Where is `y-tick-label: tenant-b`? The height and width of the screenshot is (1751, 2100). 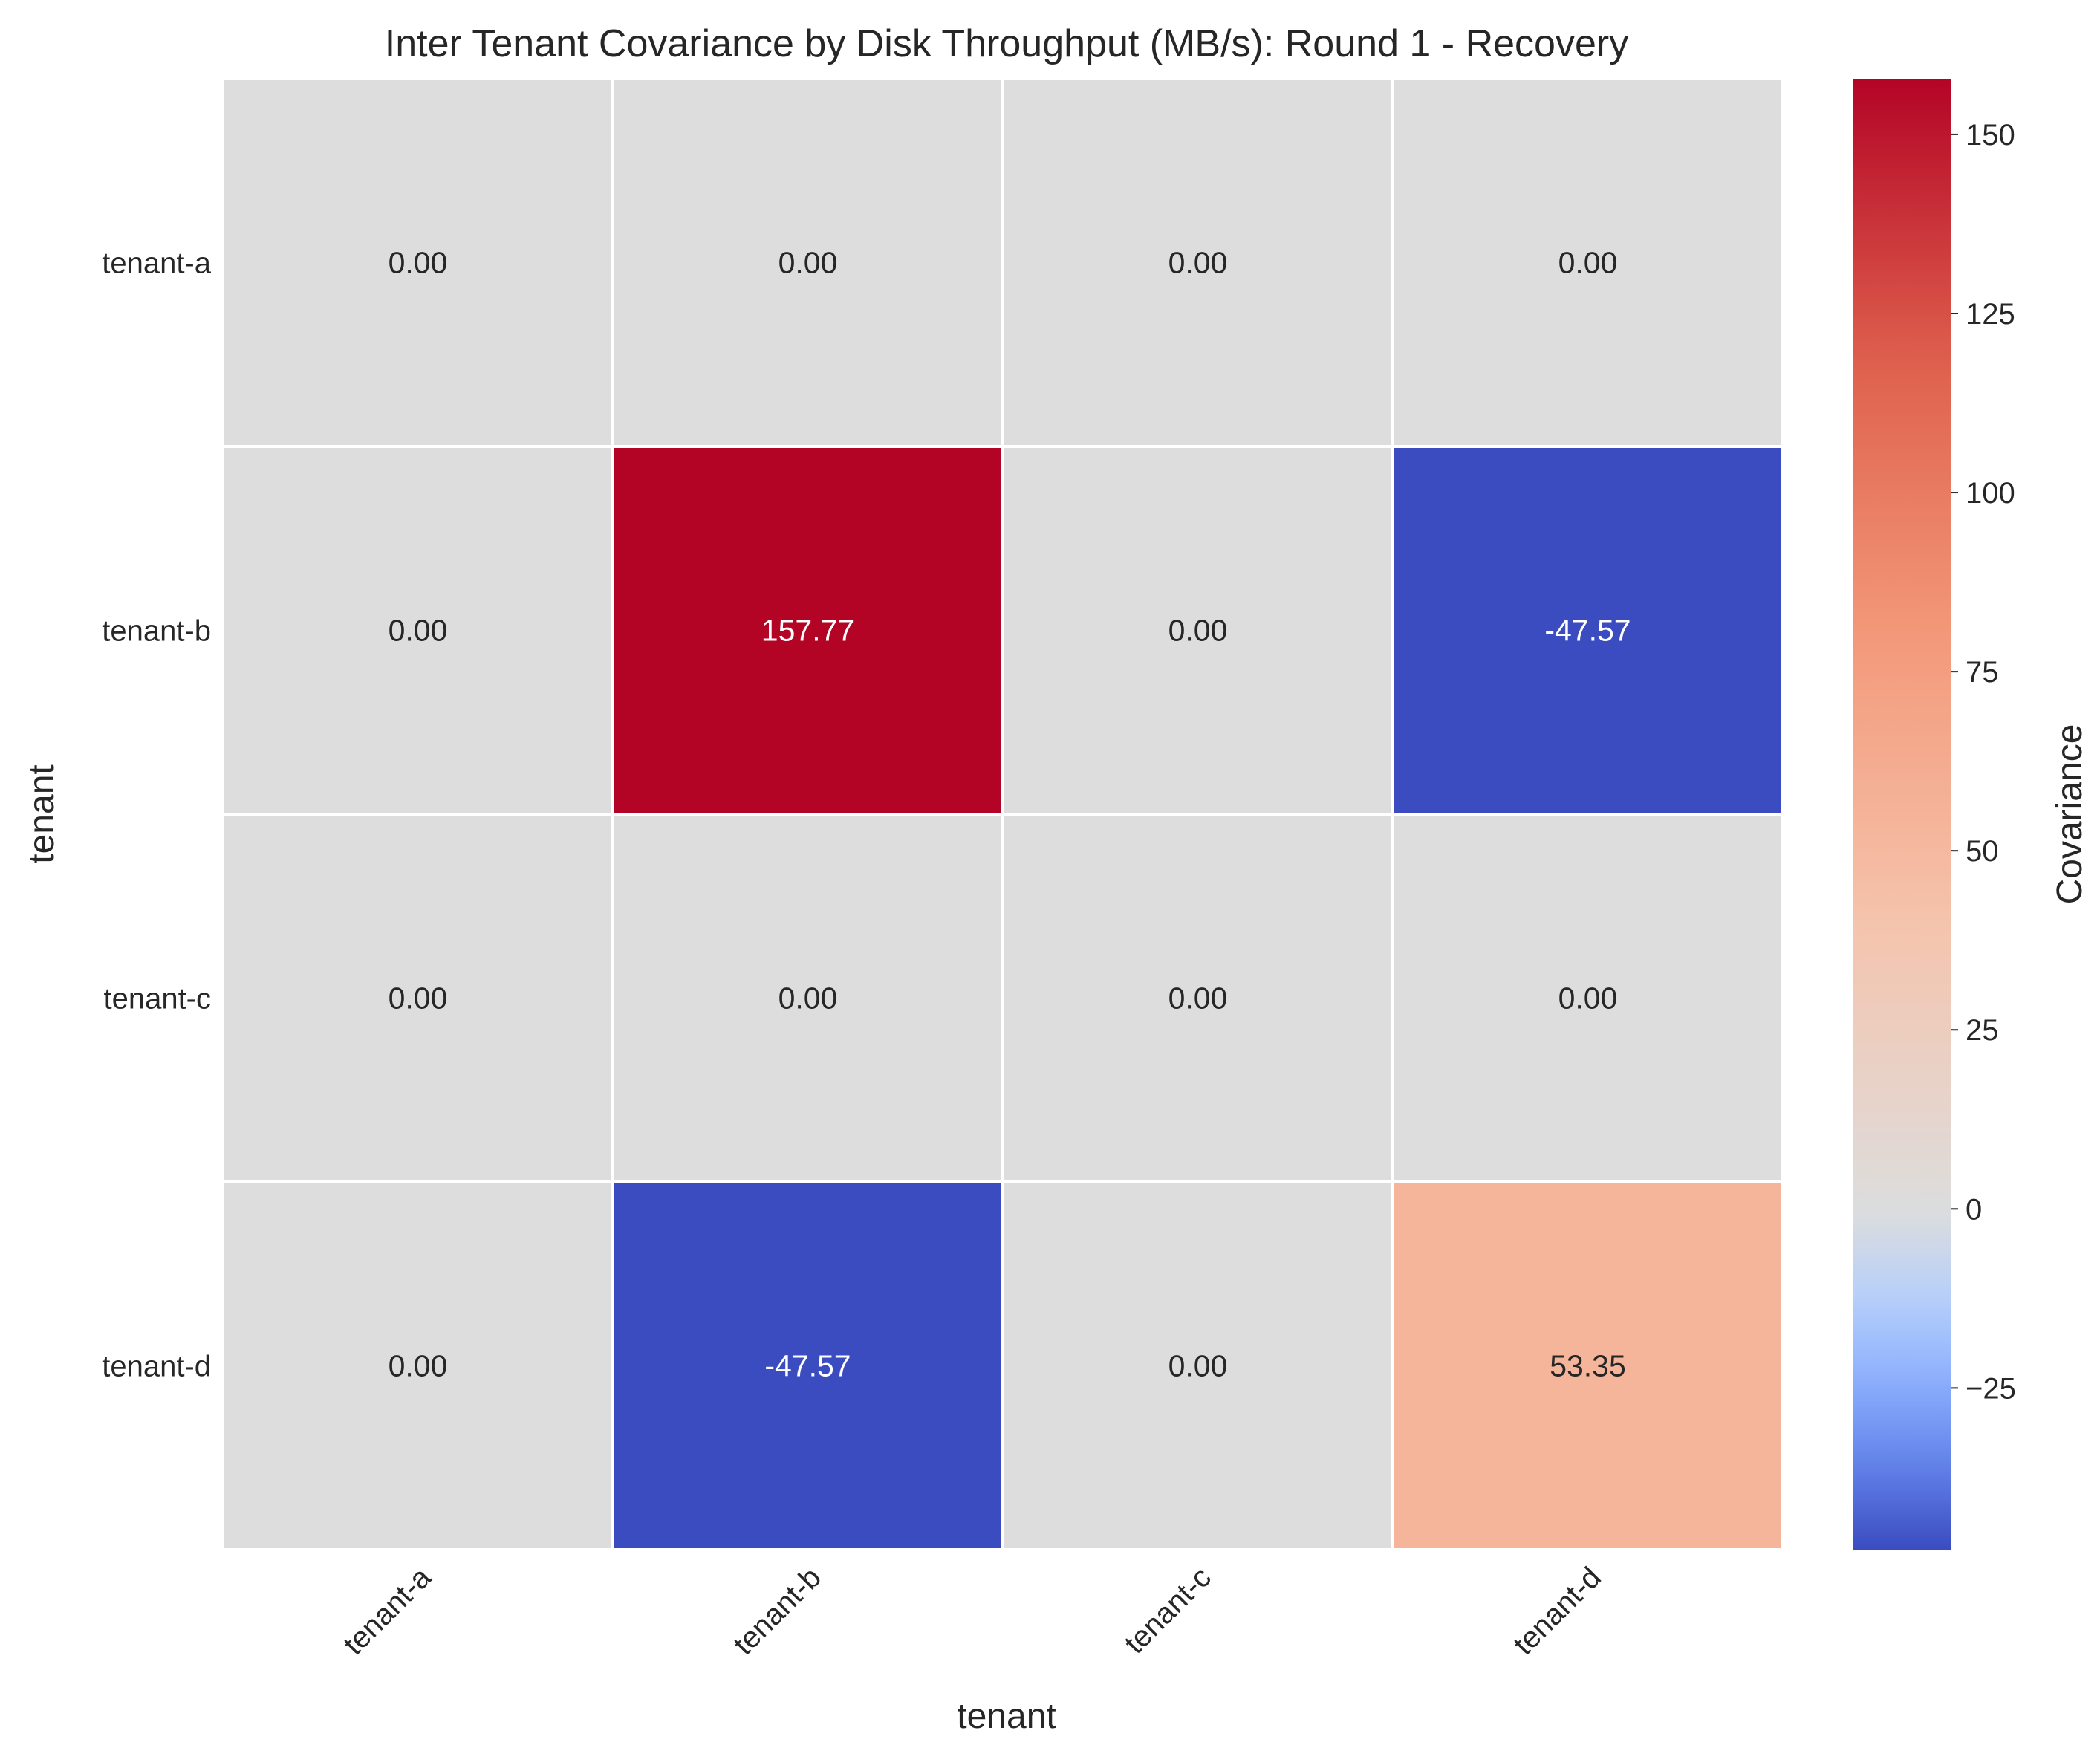
y-tick-label: tenant-b is located at coordinates (156, 631).